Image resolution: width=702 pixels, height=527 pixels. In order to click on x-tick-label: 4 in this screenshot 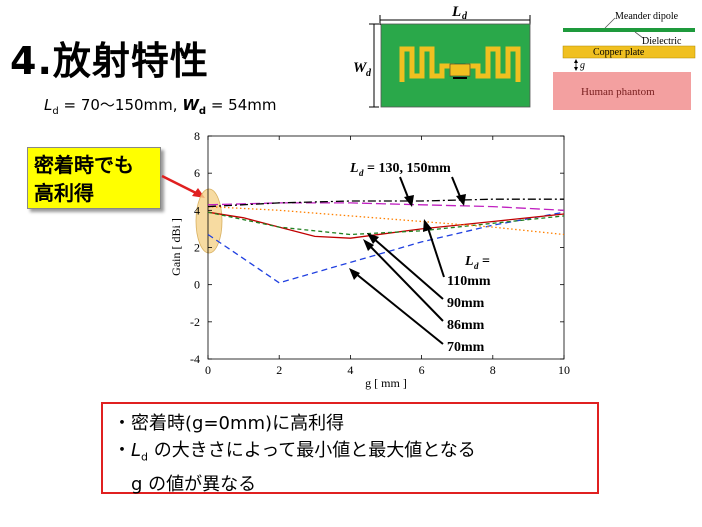, I will do `click(350, 370)`.